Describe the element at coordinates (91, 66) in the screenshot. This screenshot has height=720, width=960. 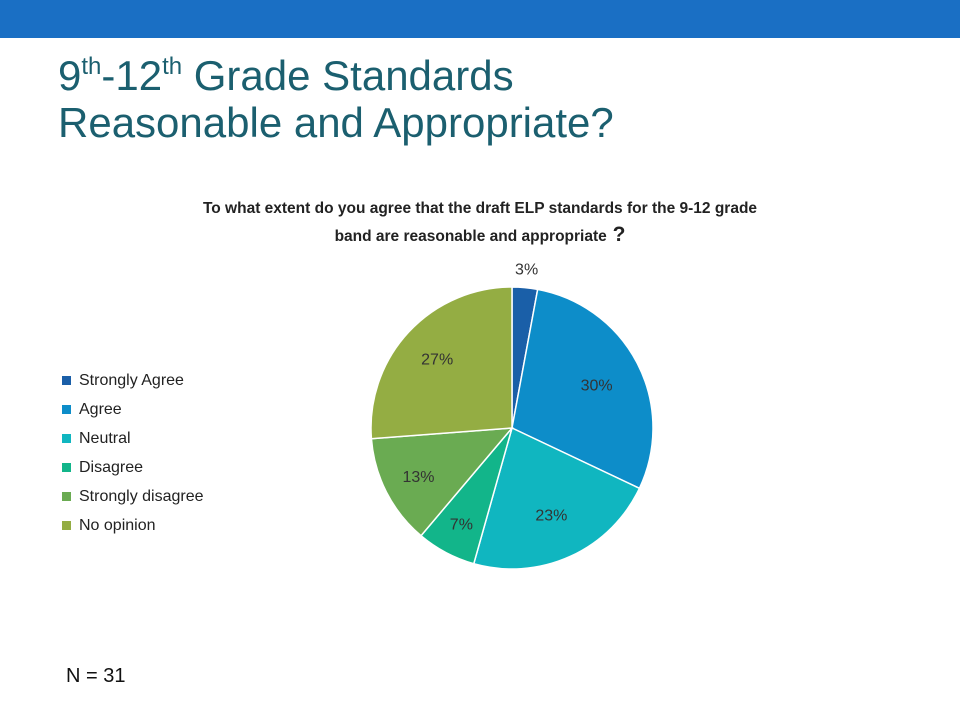
I see `title-superscript-start: th` at that location.